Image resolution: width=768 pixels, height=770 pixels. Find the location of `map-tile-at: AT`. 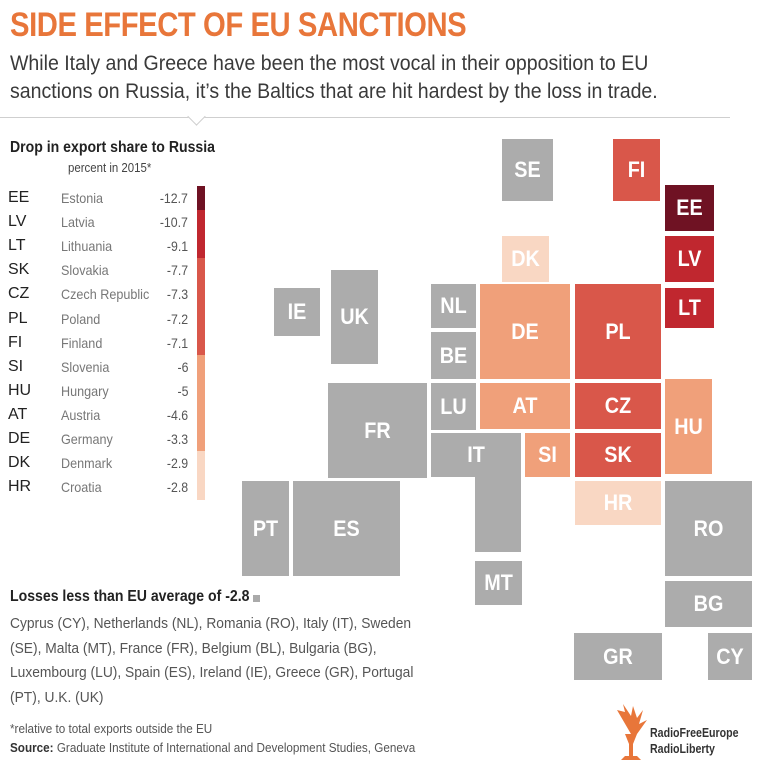

map-tile-at: AT is located at coordinates (525, 406).